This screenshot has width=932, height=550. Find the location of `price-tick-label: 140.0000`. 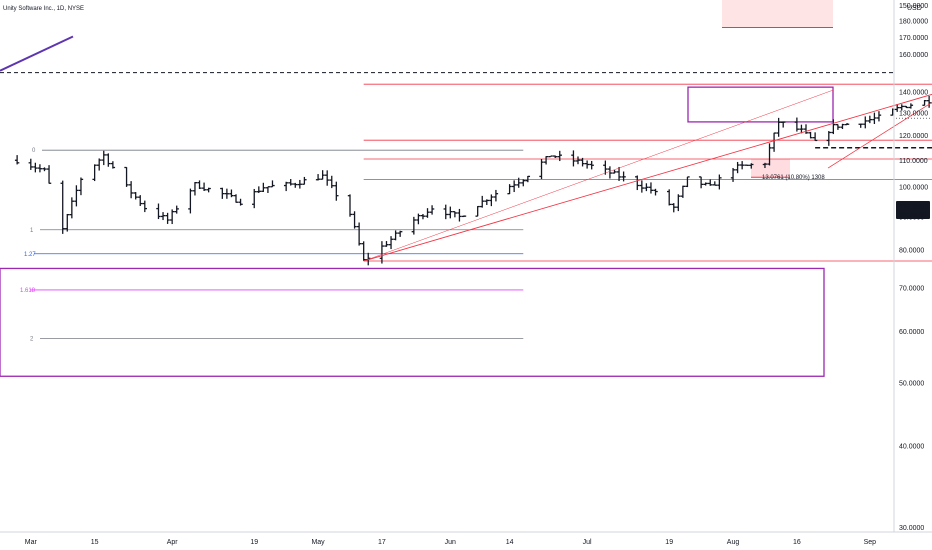

price-tick-label: 140.0000 is located at coordinates (913, 93).